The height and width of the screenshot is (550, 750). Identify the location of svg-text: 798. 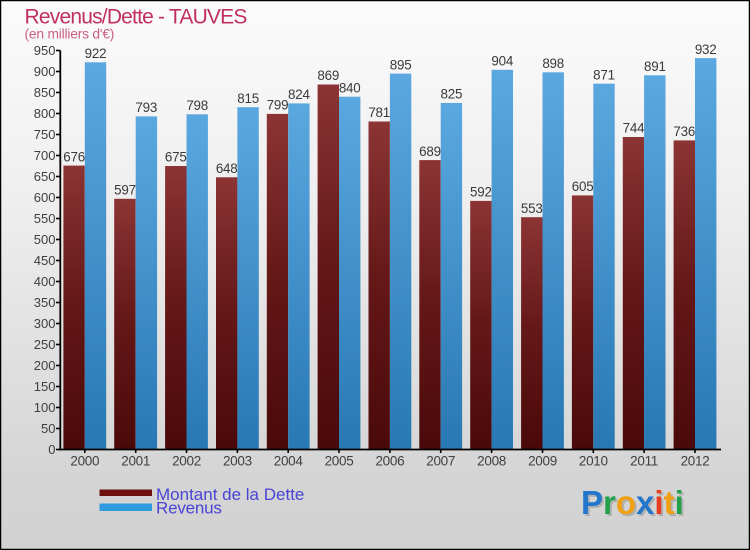
(197, 105).